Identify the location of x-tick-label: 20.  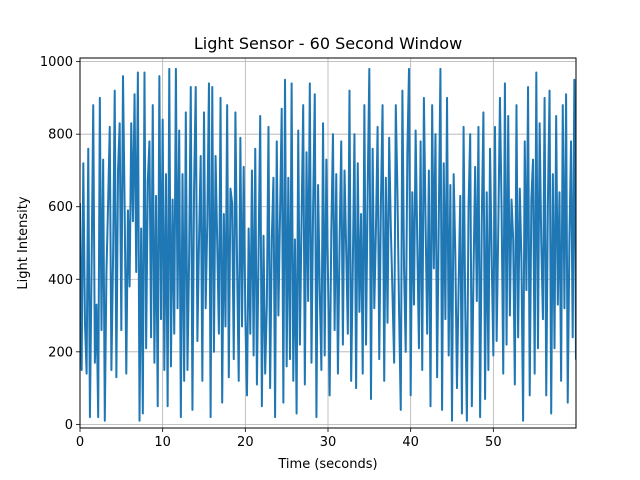
(245, 442).